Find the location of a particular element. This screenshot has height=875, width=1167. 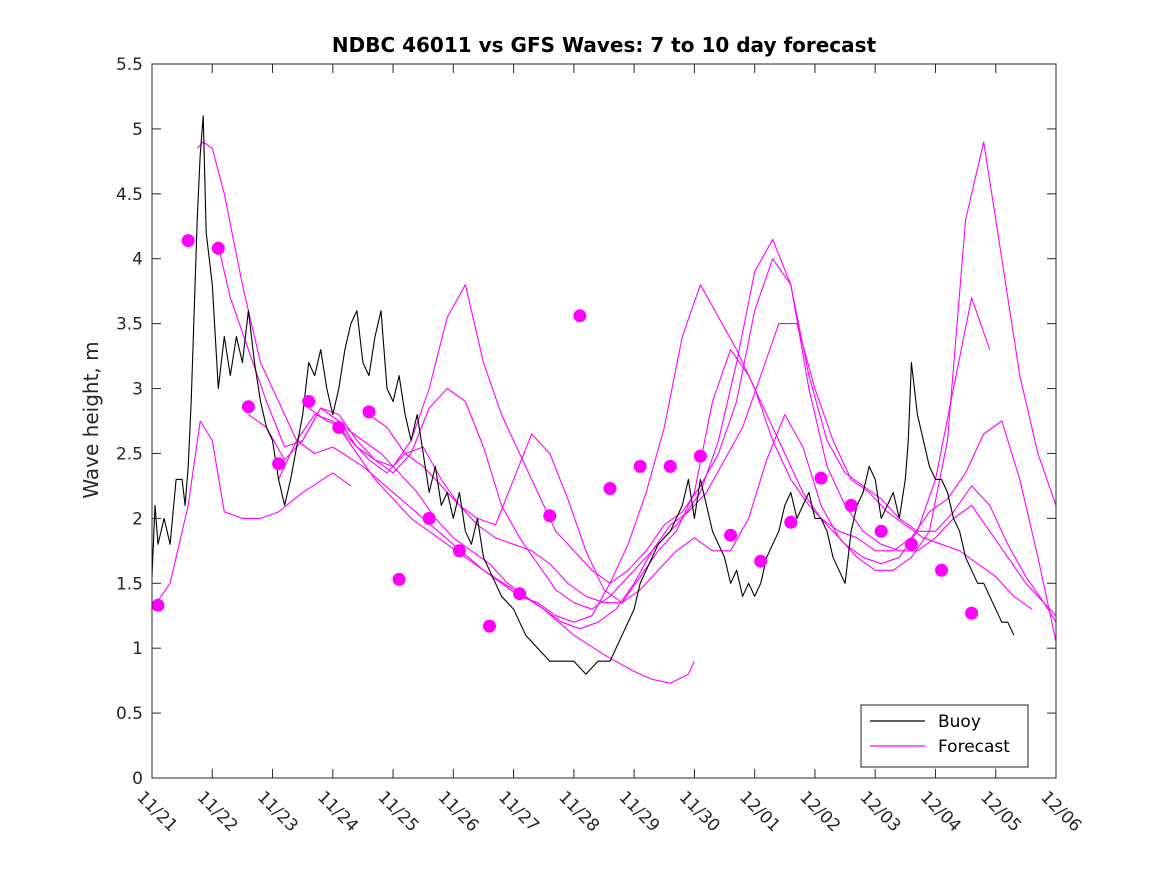

legend-forecast-label: Forecast is located at coordinates (974, 747).